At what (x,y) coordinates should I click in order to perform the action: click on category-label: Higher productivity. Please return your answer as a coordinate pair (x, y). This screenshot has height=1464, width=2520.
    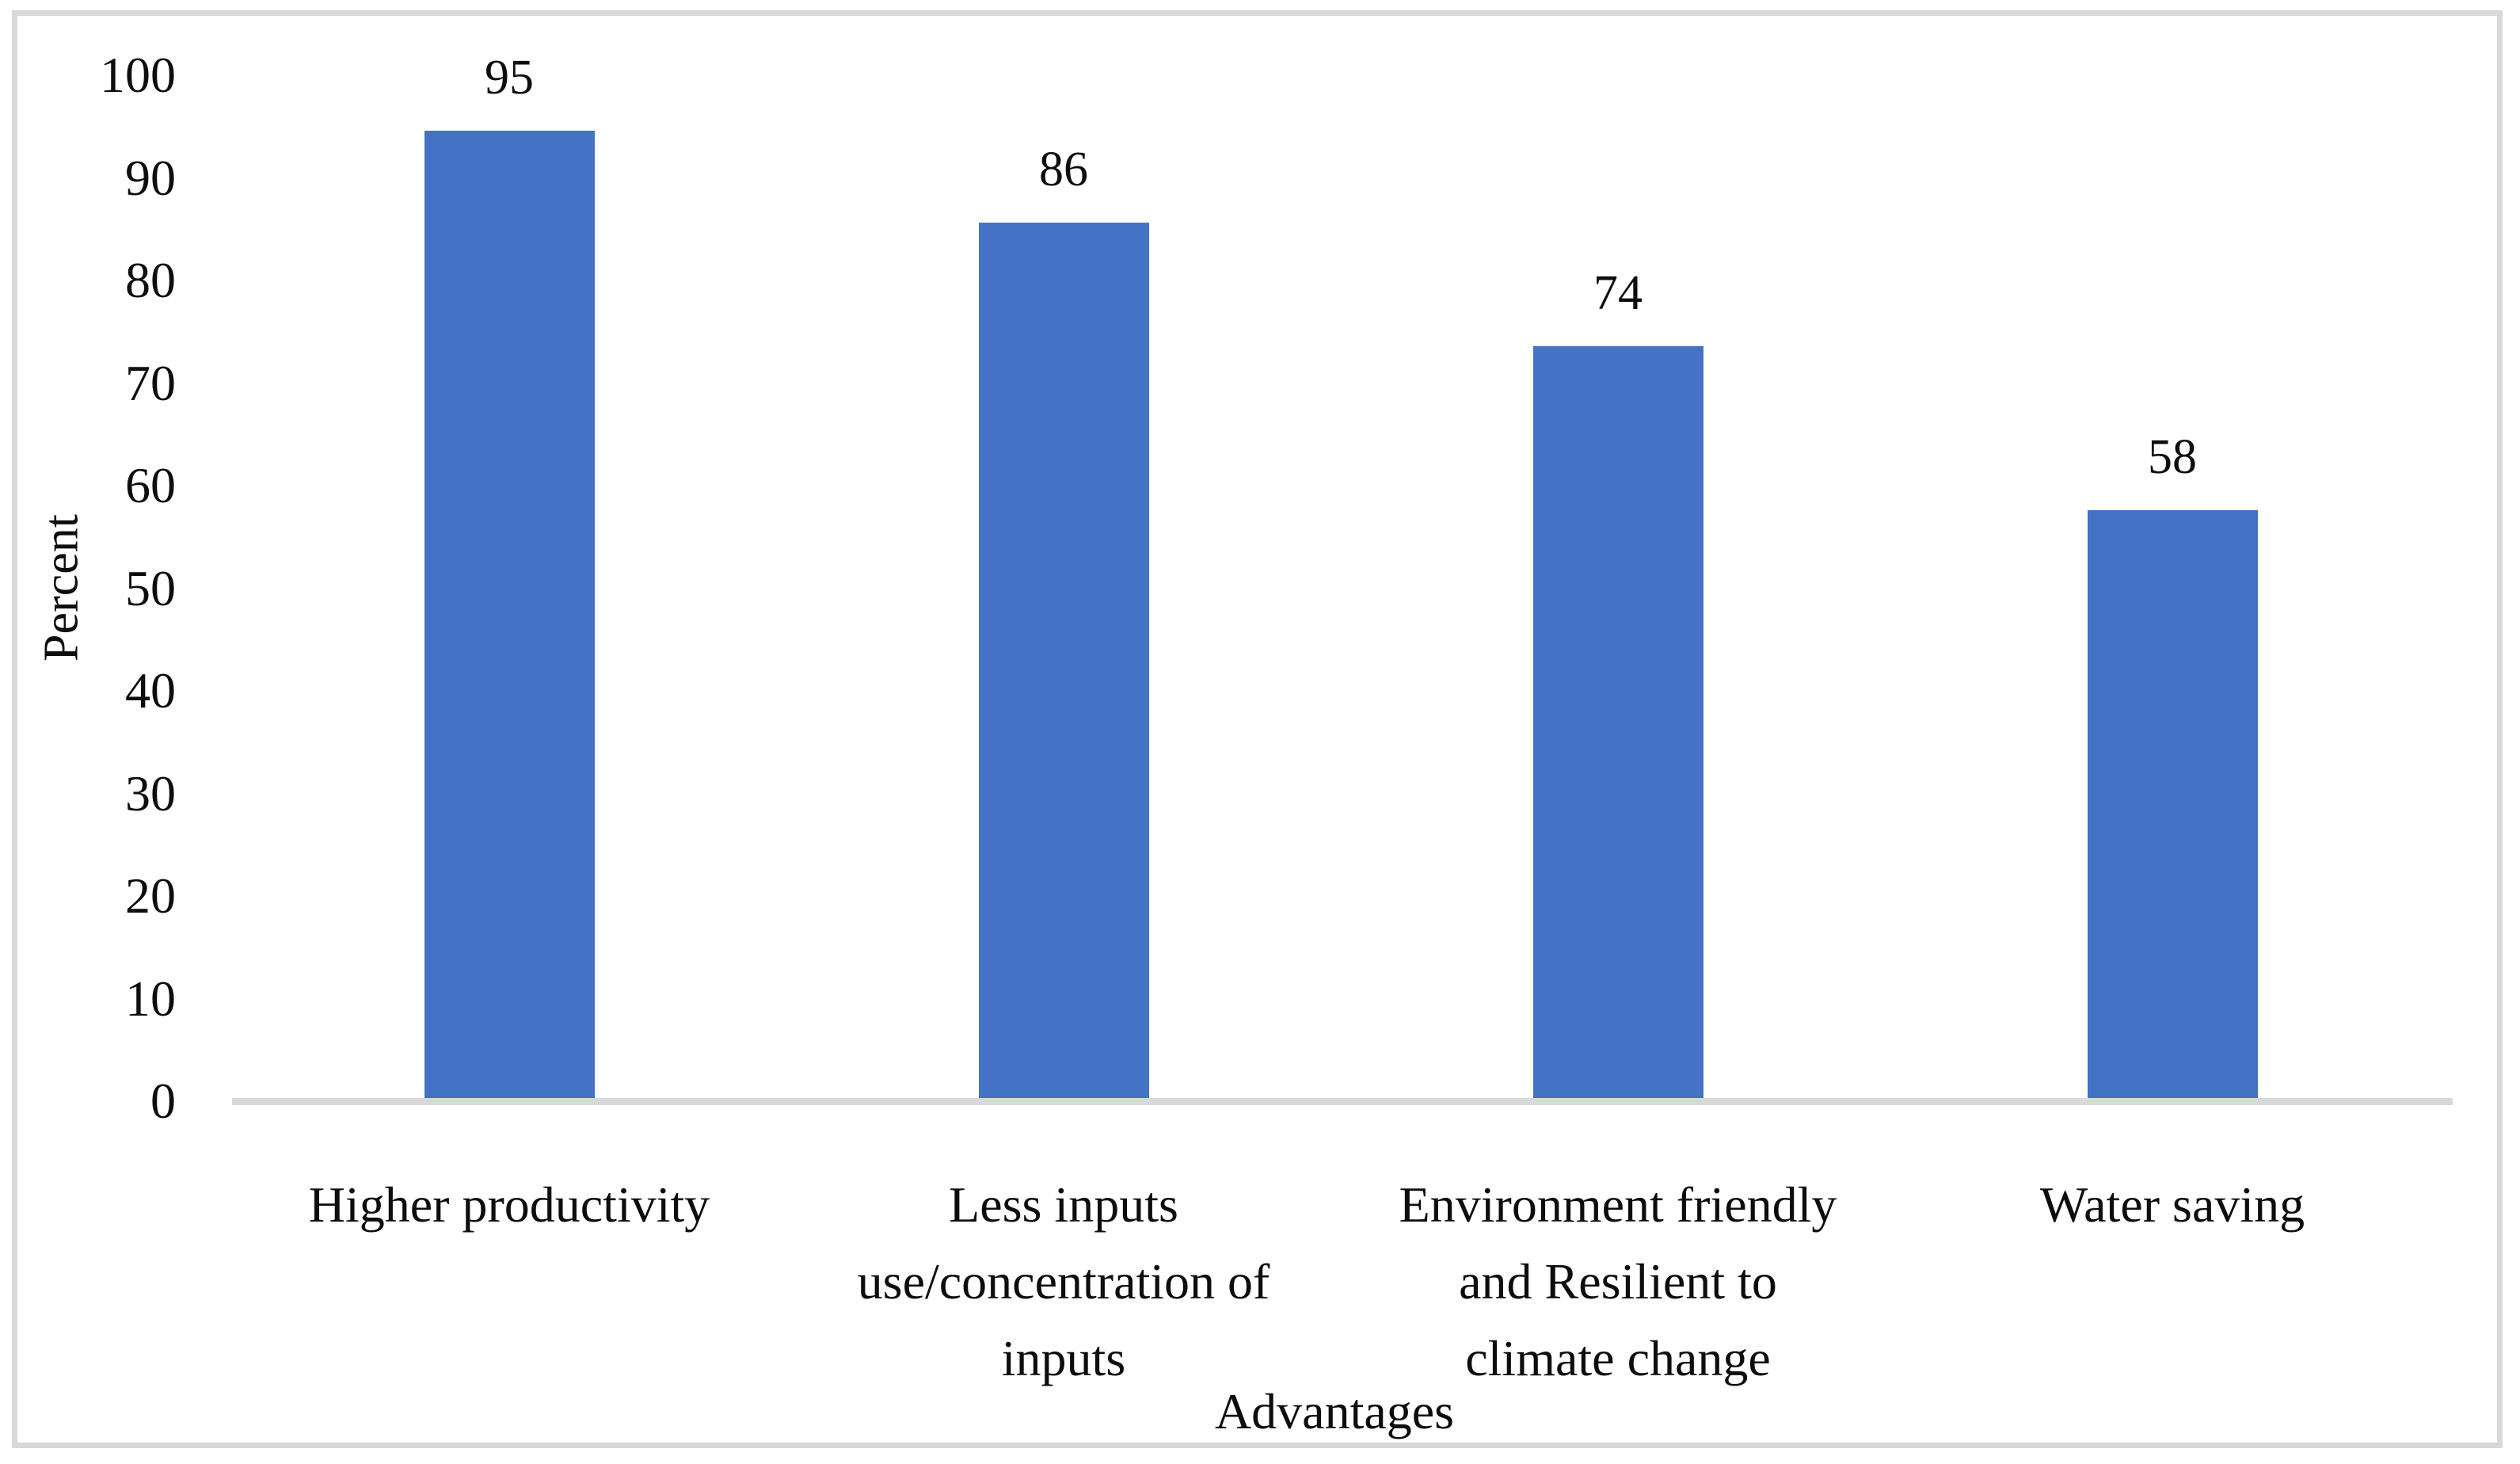
    Looking at the image, I should click on (509, 1205).